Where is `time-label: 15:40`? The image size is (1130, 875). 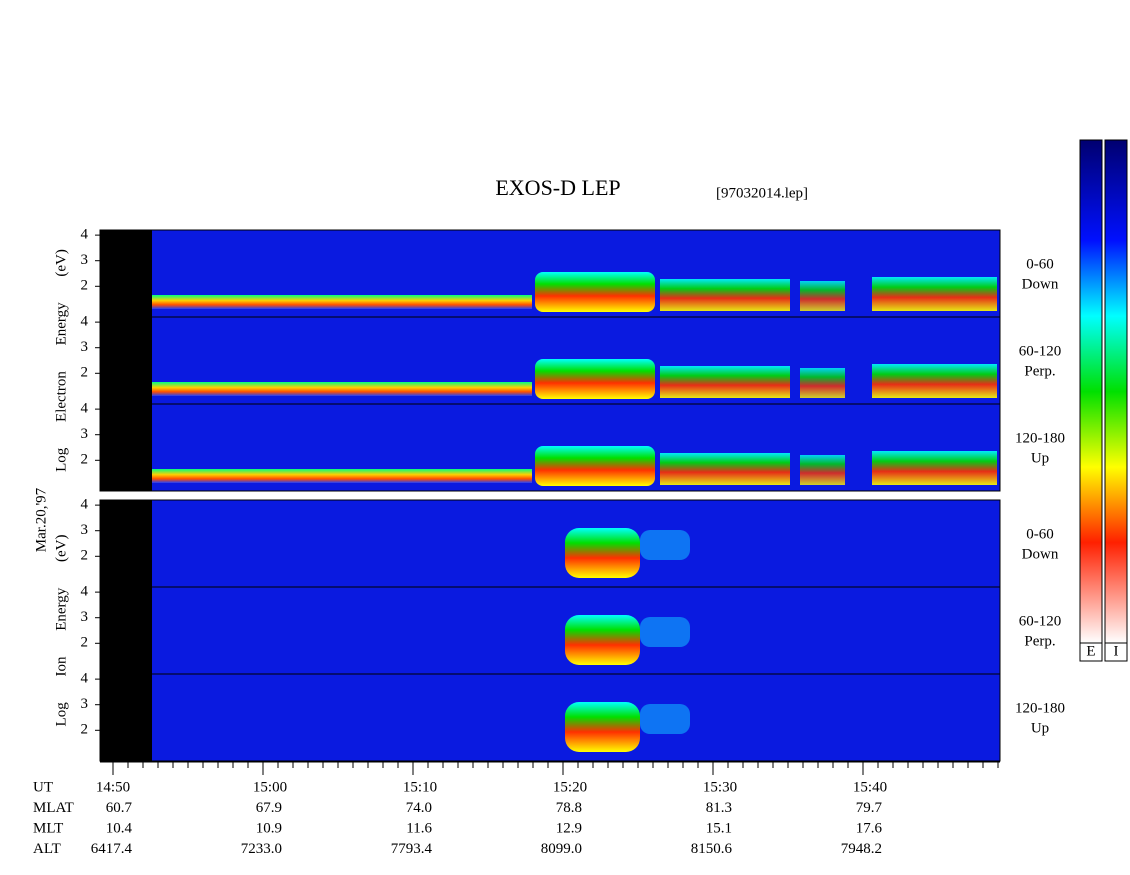 time-label: 15:40 is located at coordinates (870, 787).